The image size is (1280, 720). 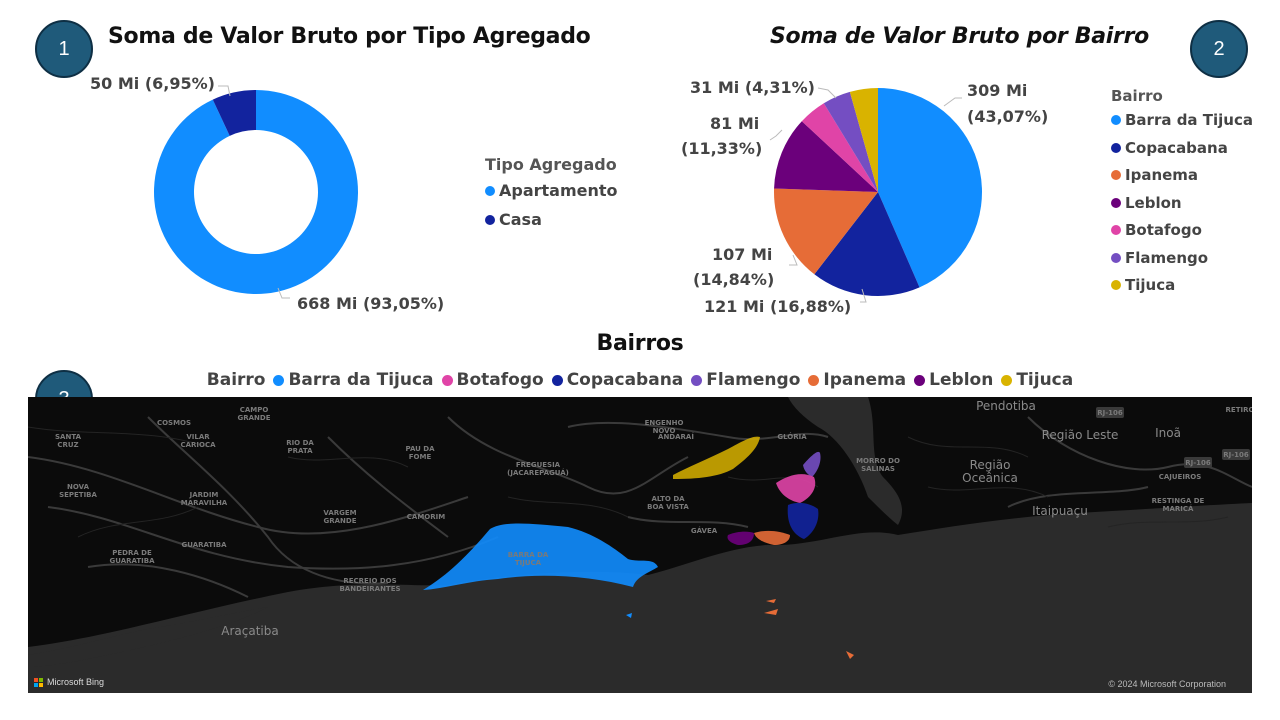 What do you see at coordinates (76, 682) in the screenshot?
I see `bing-credit-label: Microsoft Bing` at bounding box center [76, 682].